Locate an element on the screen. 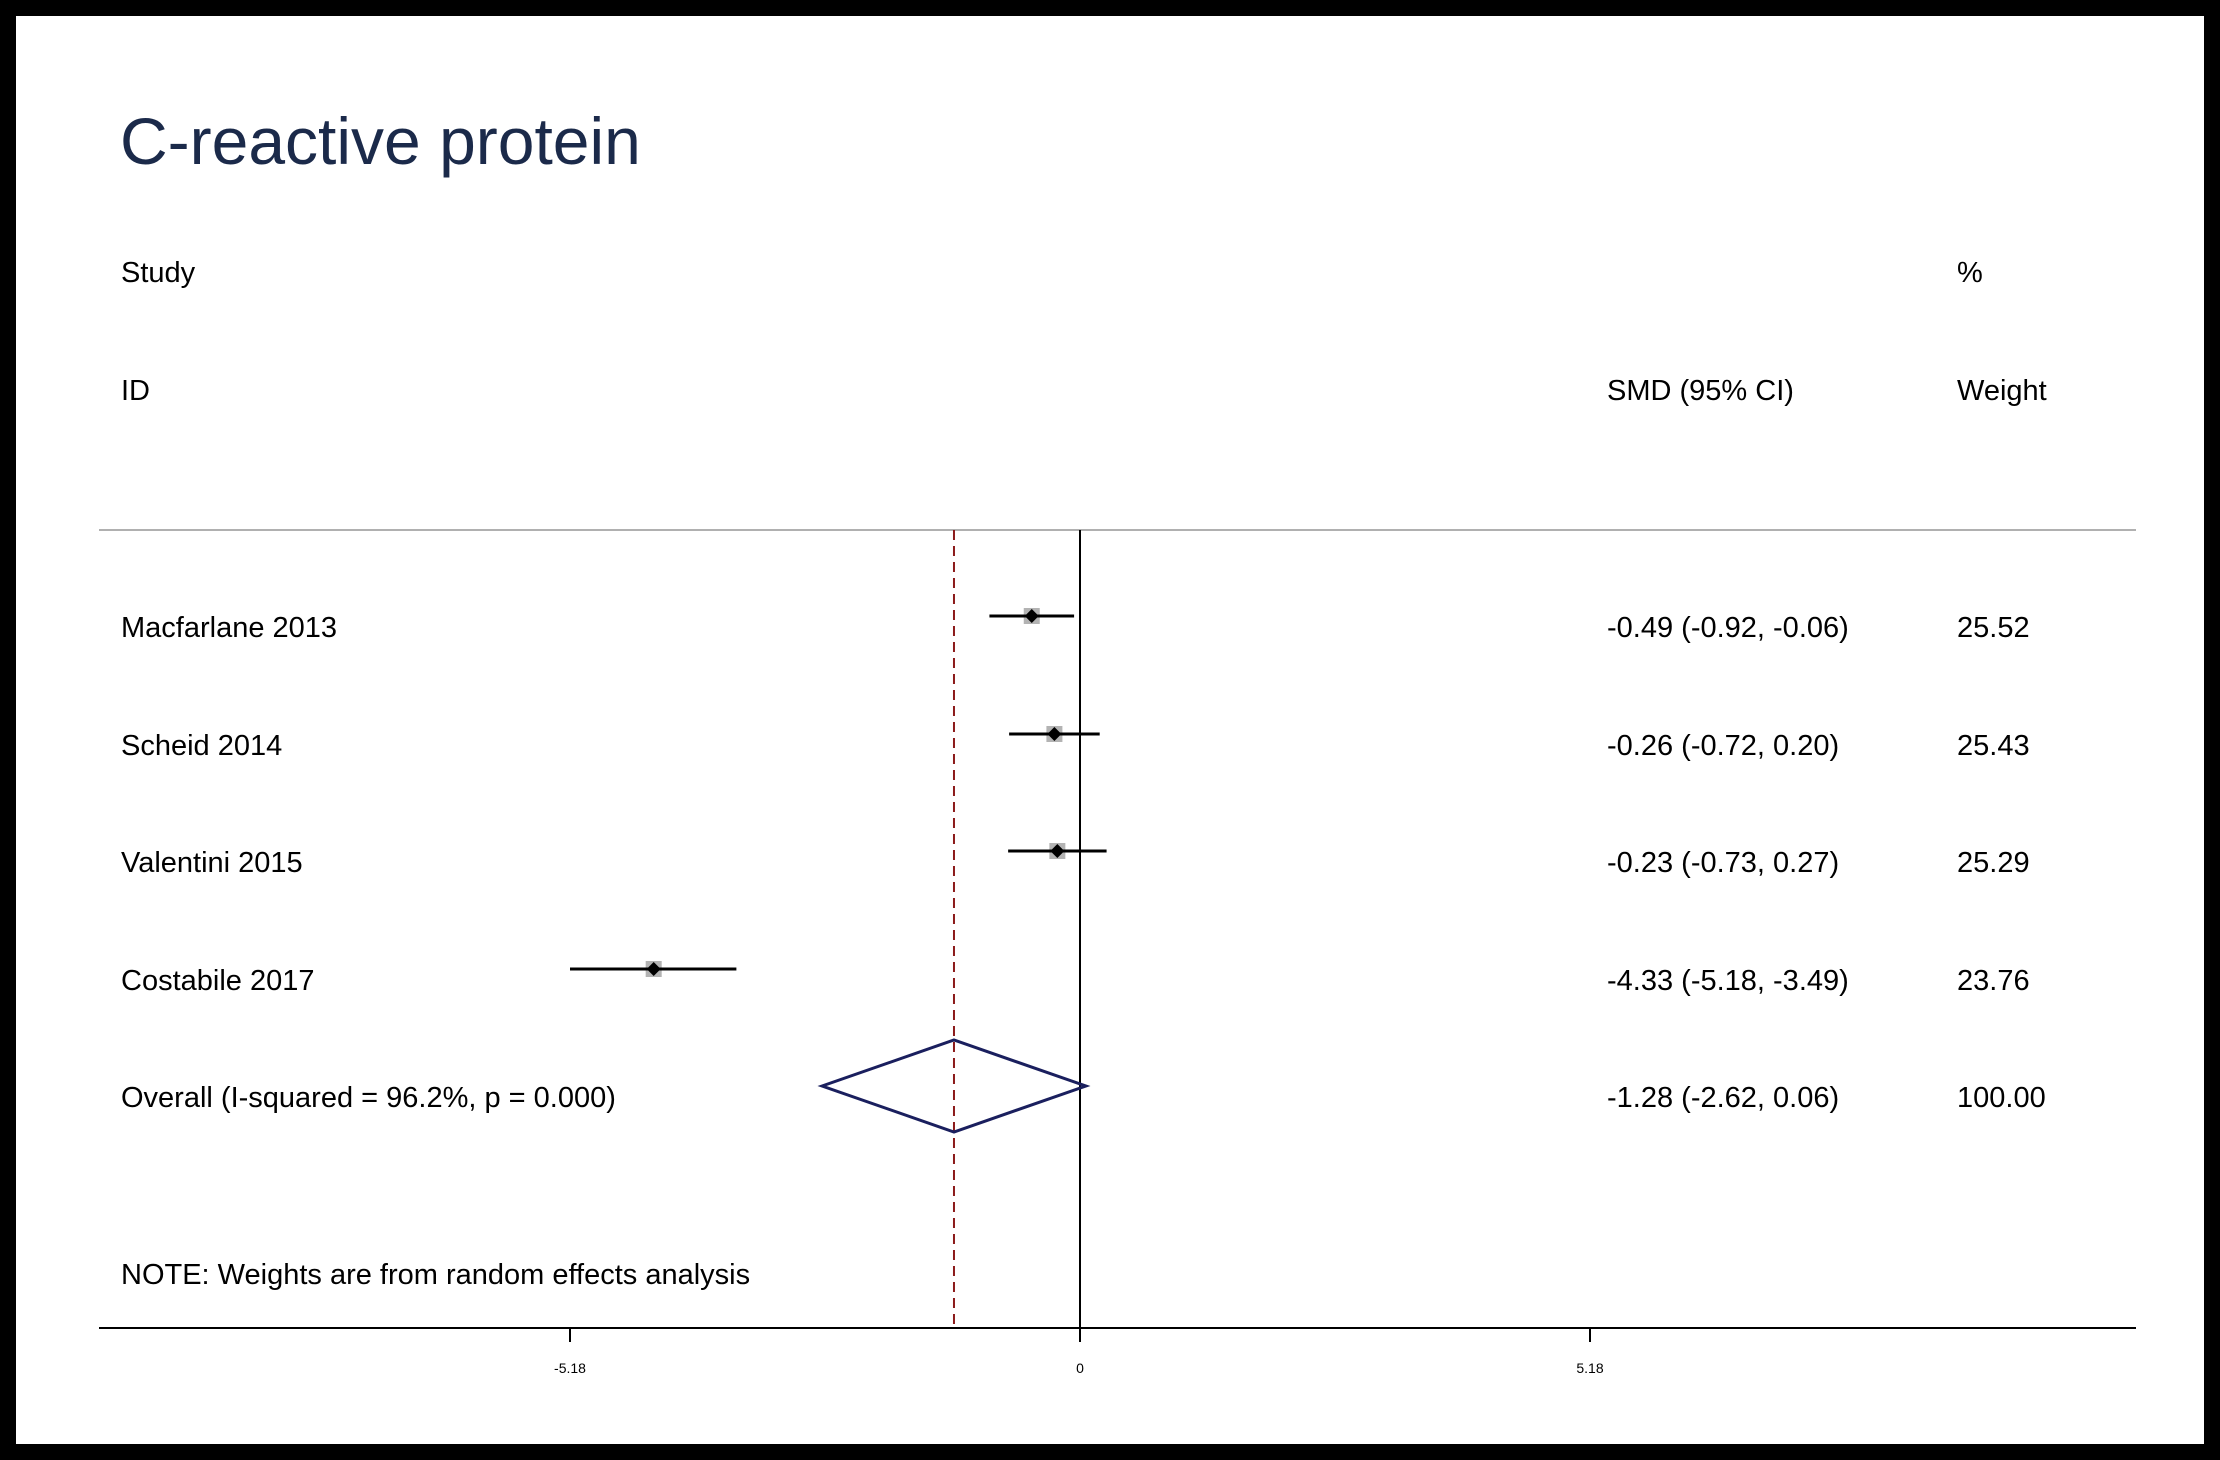  overall-weight: 100.00 is located at coordinates (2001, 1098).